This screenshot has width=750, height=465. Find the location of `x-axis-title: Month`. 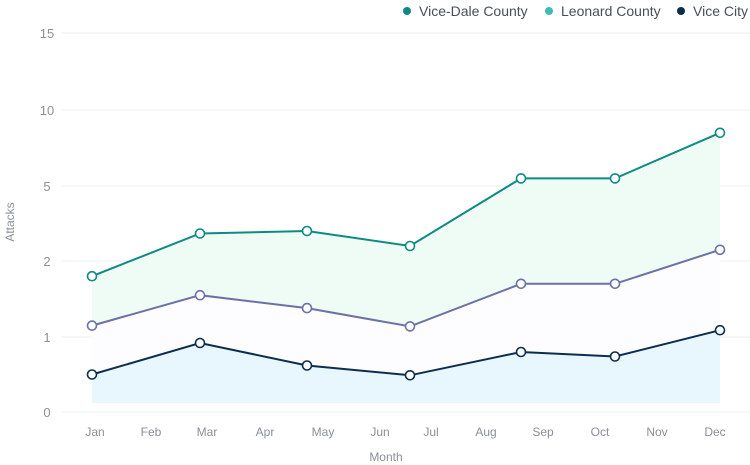

x-axis-title: Month is located at coordinates (385, 457).